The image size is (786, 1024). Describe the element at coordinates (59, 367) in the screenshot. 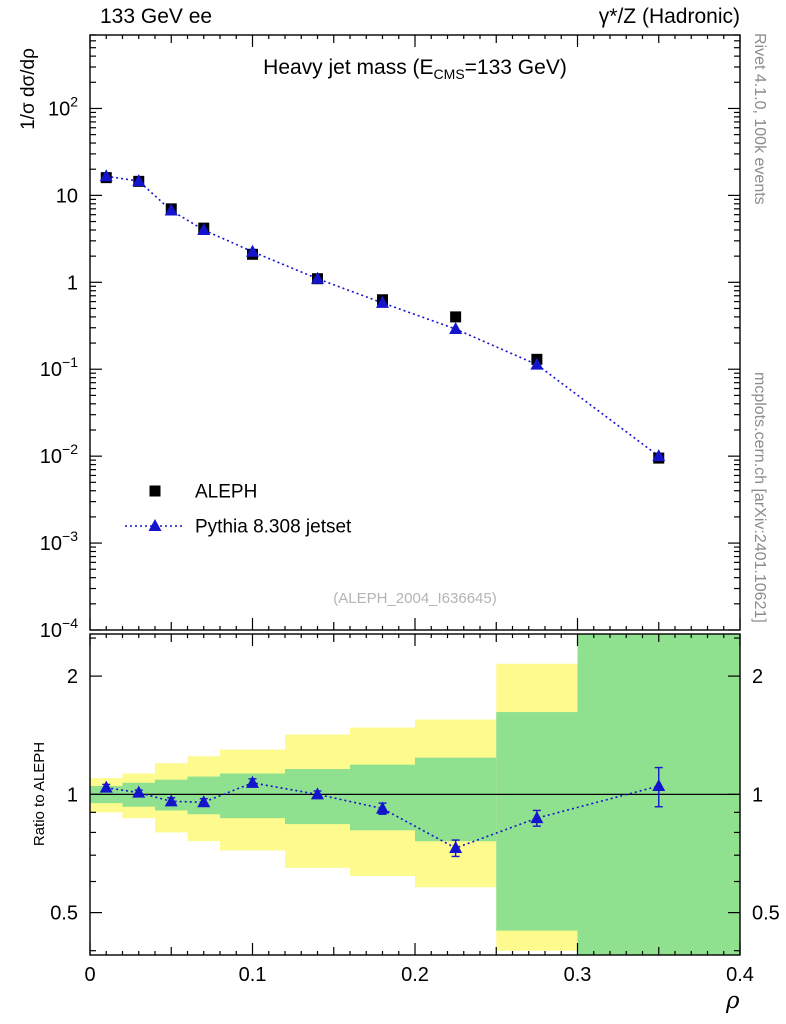

I see `y-tick-label: 10⁻¹` at that location.